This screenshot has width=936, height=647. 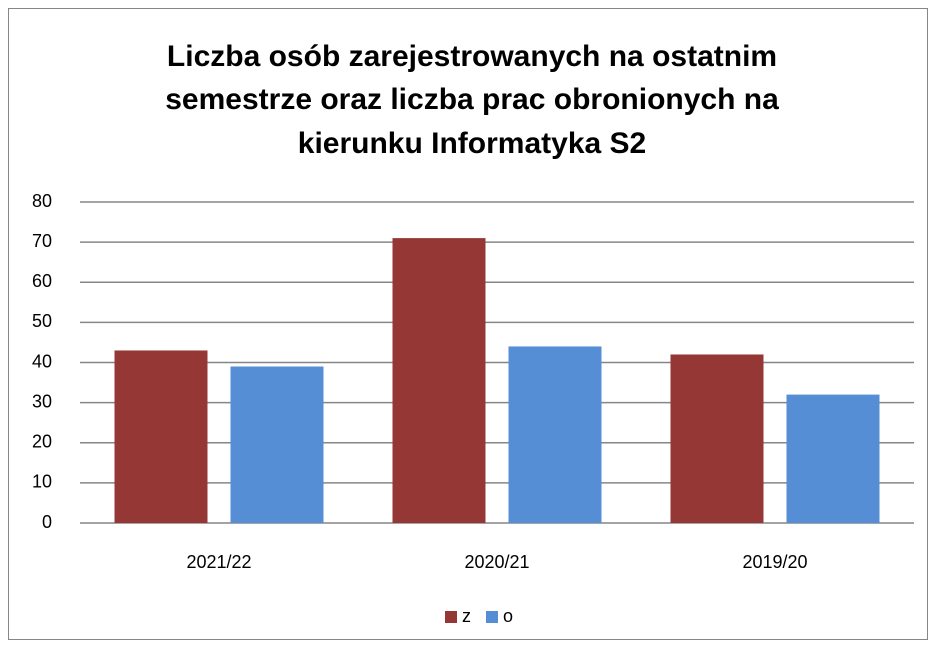 What do you see at coordinates (472, 143) in the screenshot?
I see `chart-title: kierunku Informatyka S2` at bounding box center [472, 143].